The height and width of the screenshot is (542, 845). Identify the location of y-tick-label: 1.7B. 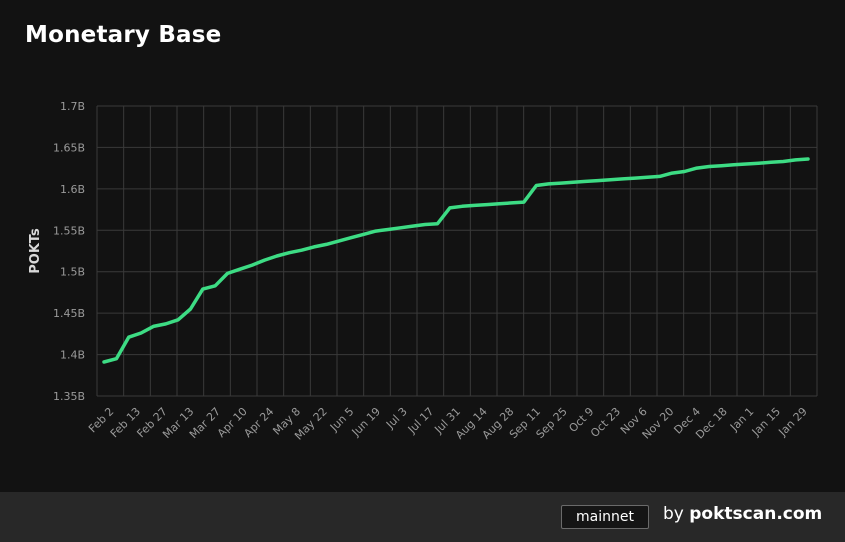
(72, 106).